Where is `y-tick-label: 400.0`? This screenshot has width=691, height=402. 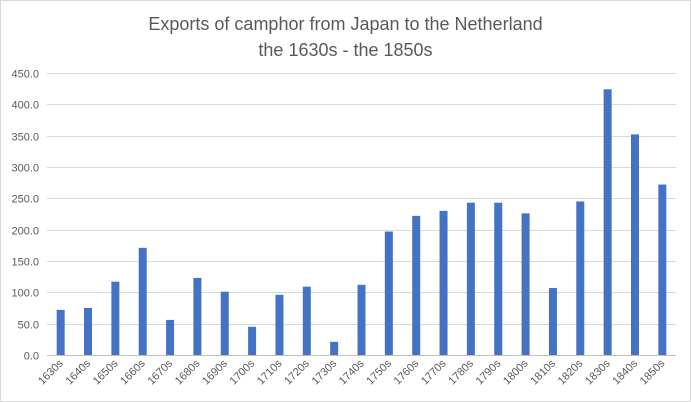 y-tick-label: 400.0 is located at coordinates (25, 106).